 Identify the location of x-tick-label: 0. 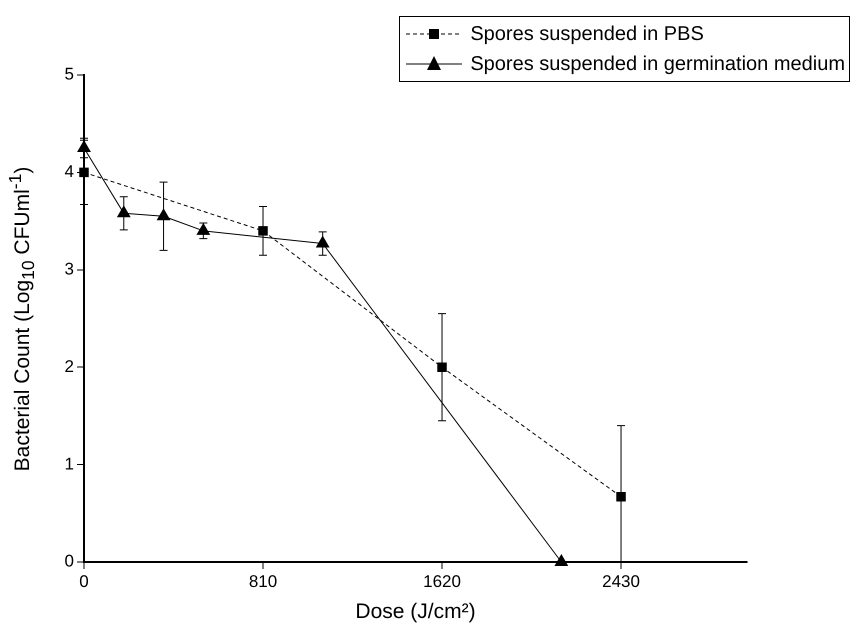
(84, 581).